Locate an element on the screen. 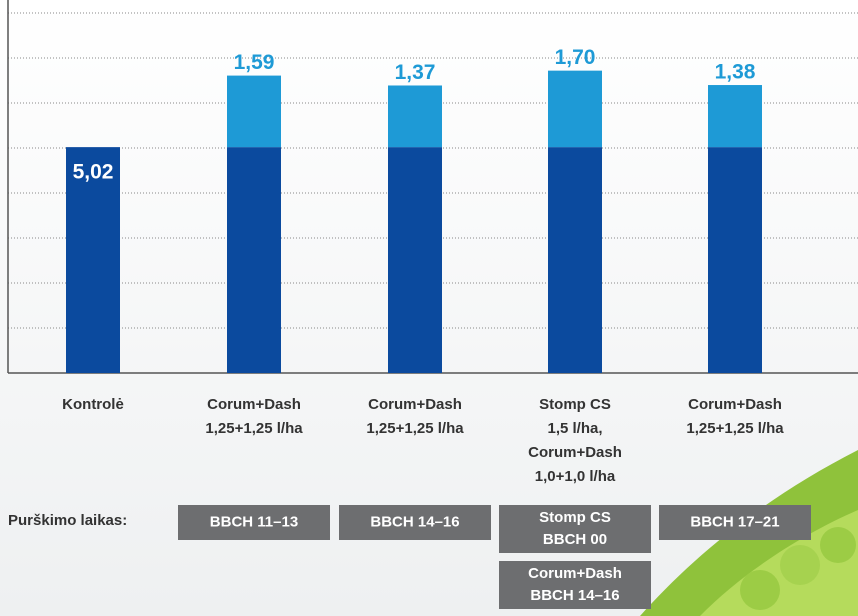 The height and width of the screenshot is (616, 858). timing-label: BBCH 17–21 is located at coordinates (734, 521).